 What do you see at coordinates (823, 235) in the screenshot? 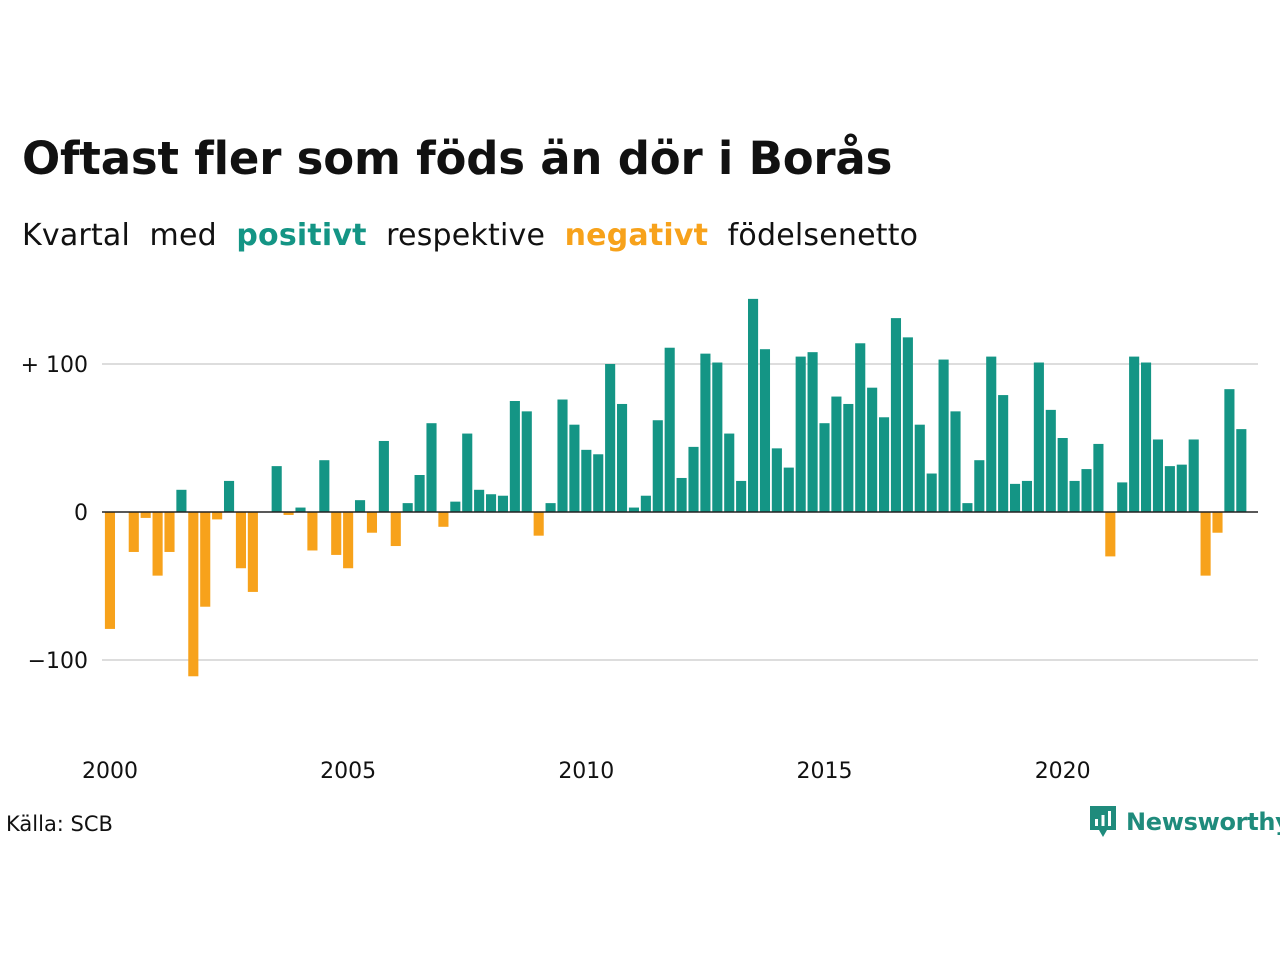
I see `subtitle-text-4: födelsenetto` at bounding box center [823, 235].